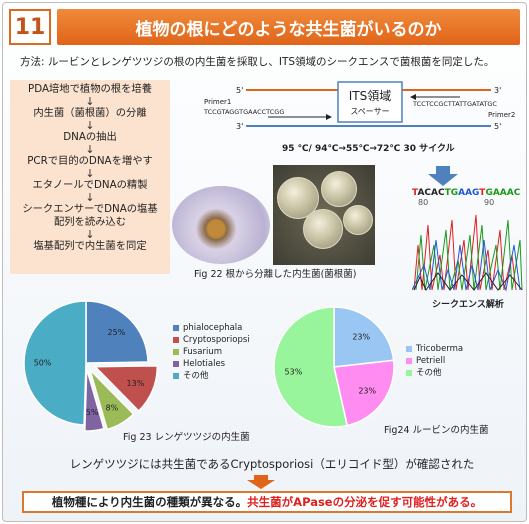 The image size is (529, 524). I want to click on pie-chart-1: 25% 13% 8% 5% 50%, so click(90, 366).